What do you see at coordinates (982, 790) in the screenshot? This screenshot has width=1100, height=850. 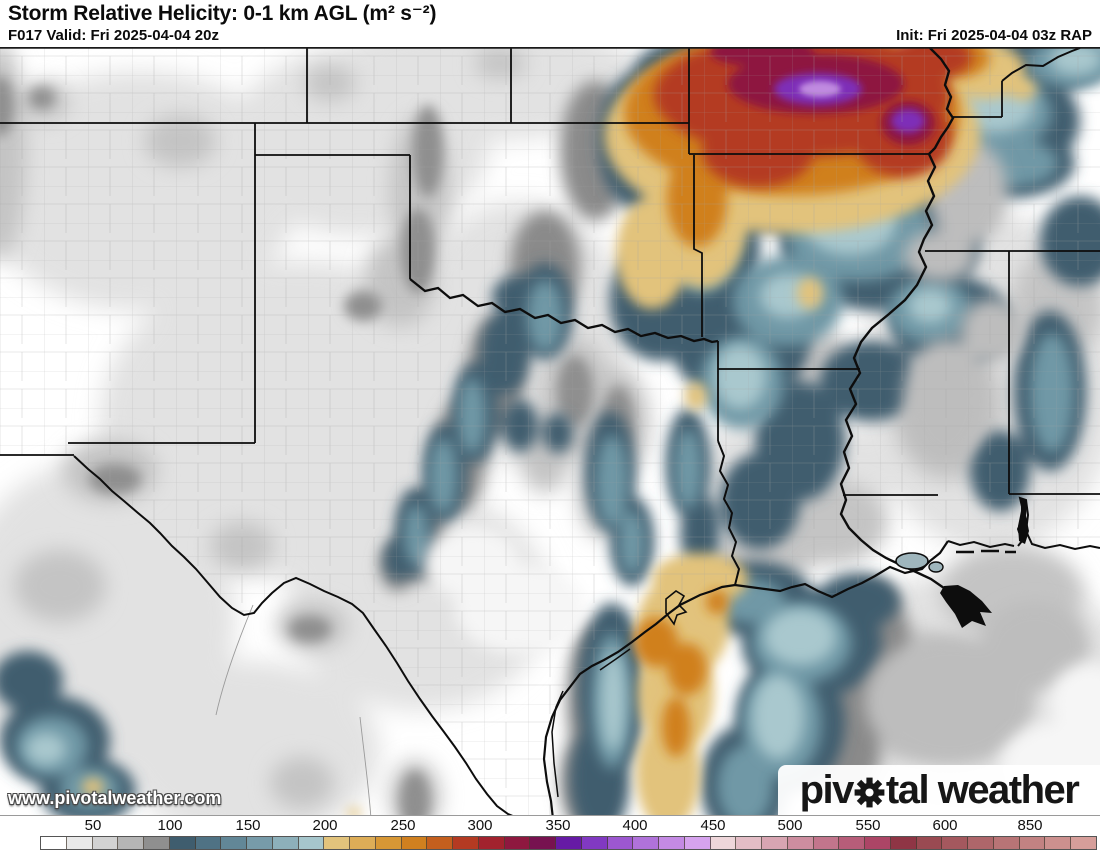 I see `logo-text-post: tal weather` at bounding box center [982, 790].